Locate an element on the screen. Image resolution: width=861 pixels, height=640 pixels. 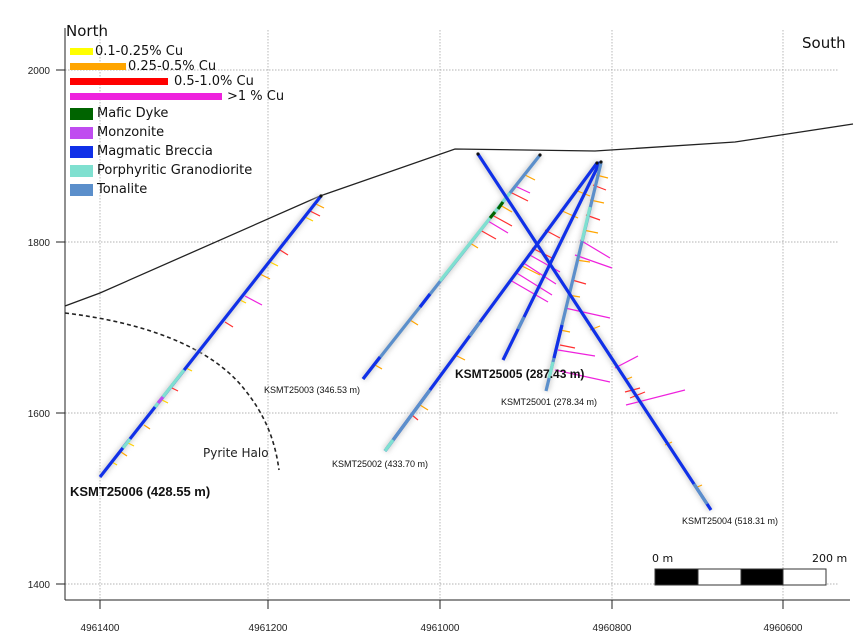
legend-item-magmatic-breccia: Magmatic Breccia is located at coordinates (177, 151).